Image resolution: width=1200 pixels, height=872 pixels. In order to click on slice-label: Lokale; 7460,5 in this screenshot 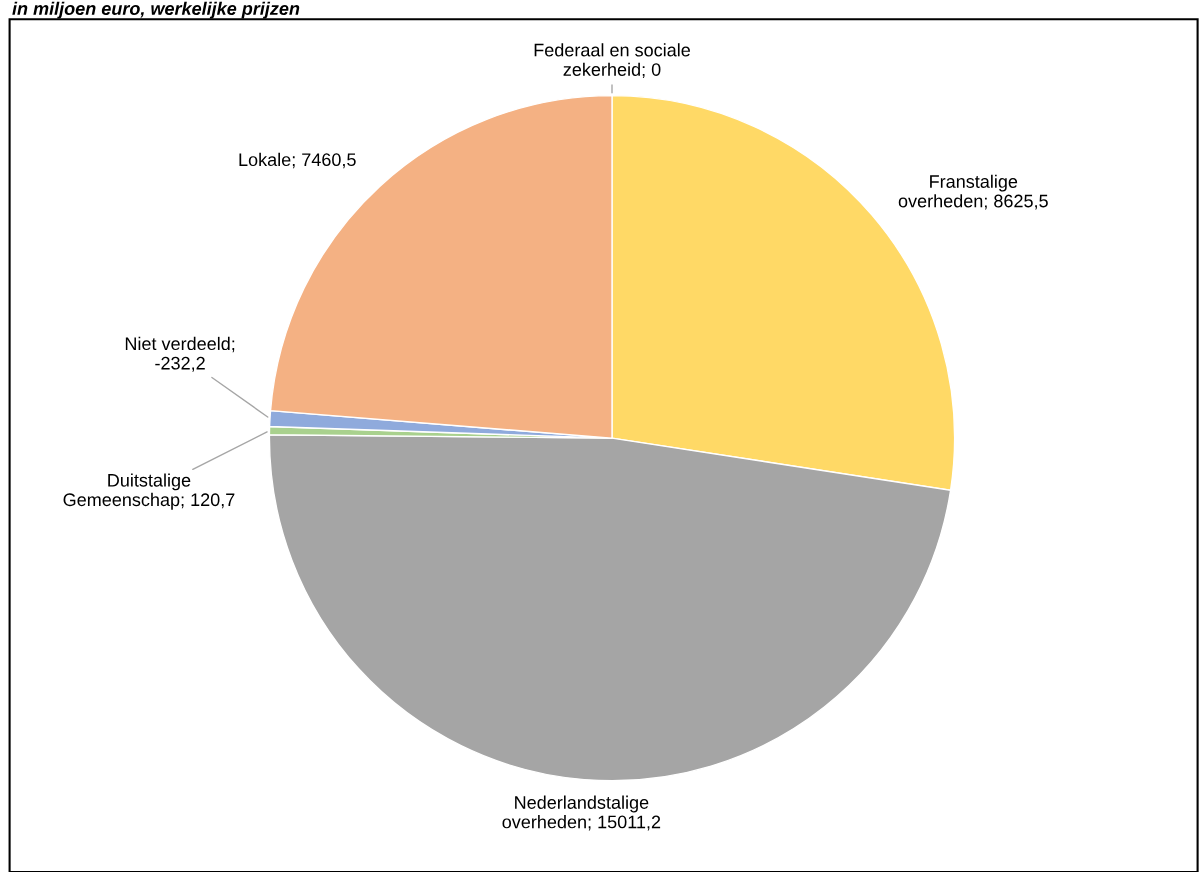, I will do `click(297, 160)`.